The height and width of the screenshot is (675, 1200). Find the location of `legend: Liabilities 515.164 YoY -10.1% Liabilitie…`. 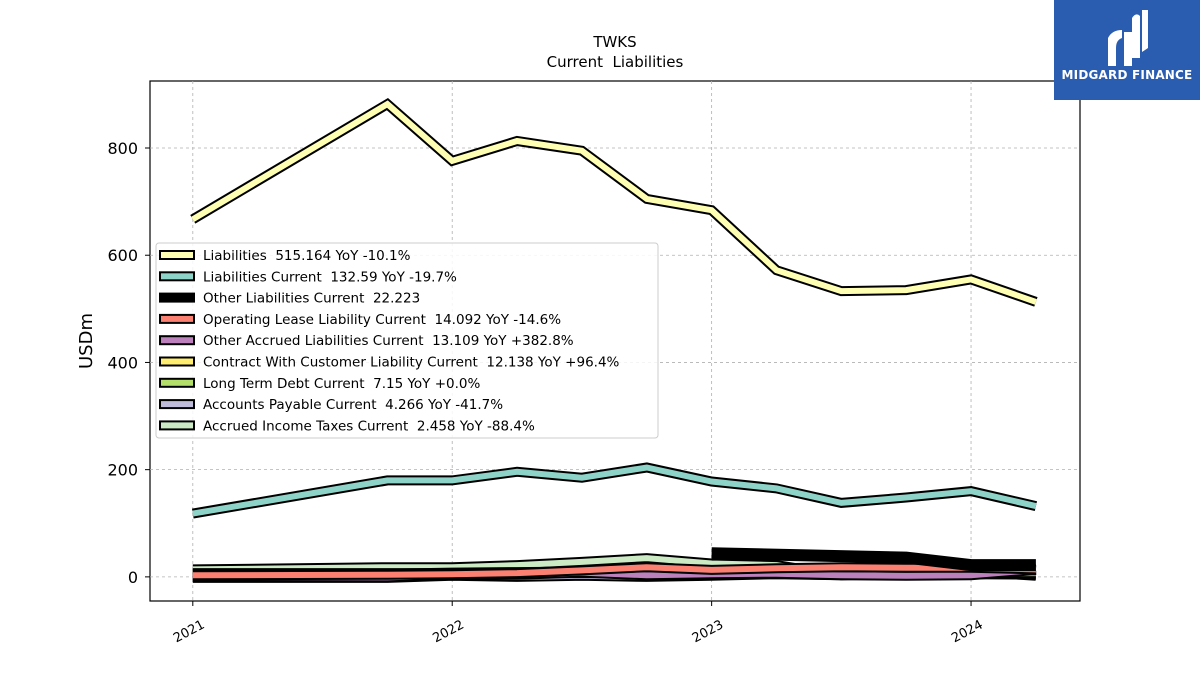

legend: Liabilities 515.164 YoY -10.1% Liabilitie… is located at coordinates (407, 340).